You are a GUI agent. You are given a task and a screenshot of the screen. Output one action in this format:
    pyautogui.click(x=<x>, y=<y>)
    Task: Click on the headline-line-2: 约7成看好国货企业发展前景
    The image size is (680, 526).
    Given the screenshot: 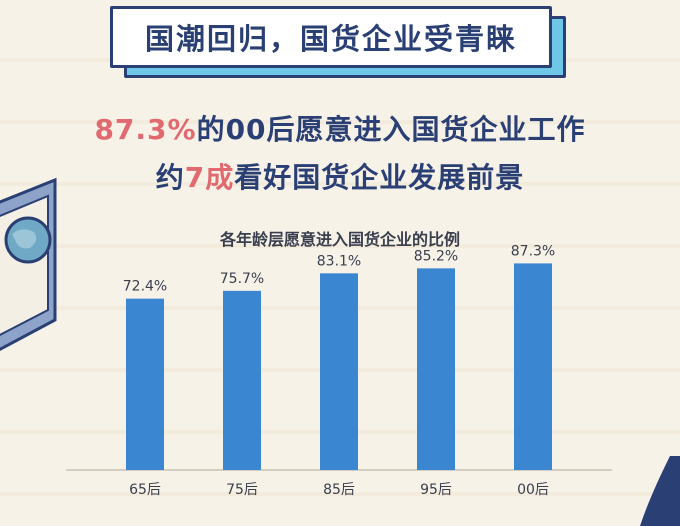 What is the action you would take?
    pyautogui.click(x=340, y=176)
    